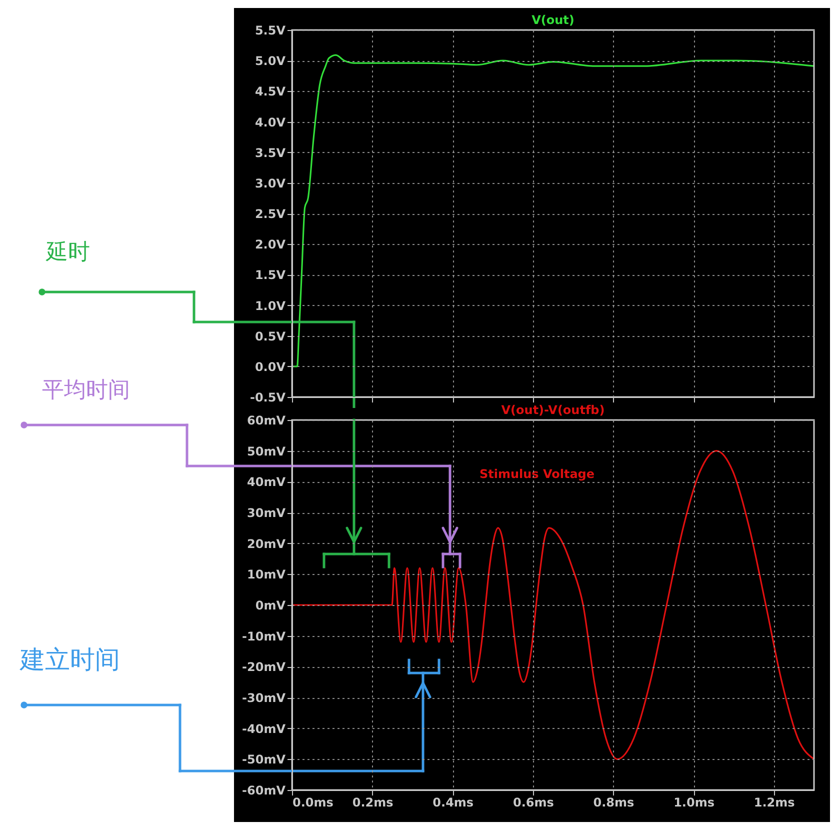 The width and height of the screenshot is (836, 828). What do you see at coordinates (264, 636) in the screenshot?
I see `y-tick-label: -10mV` at bounding box center [264, 636].